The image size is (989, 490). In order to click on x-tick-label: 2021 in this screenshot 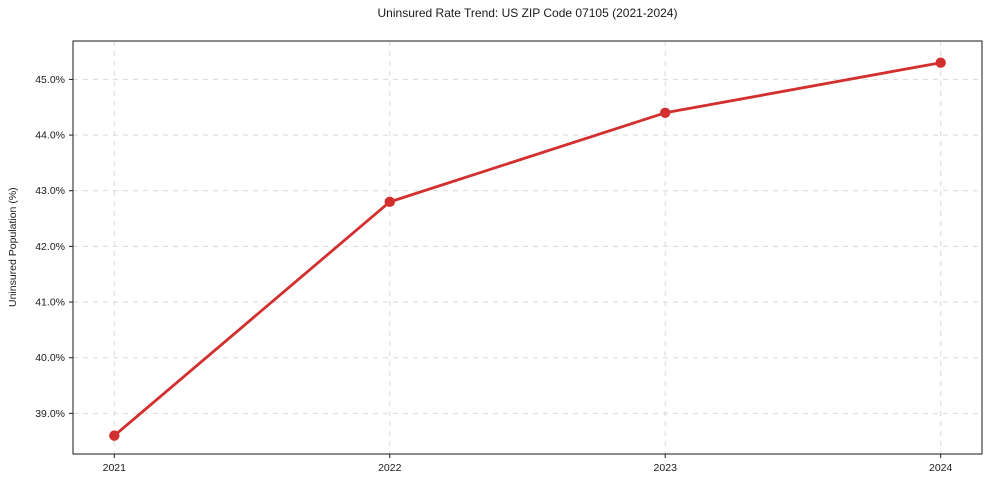, I will do `click(115, 468)`.